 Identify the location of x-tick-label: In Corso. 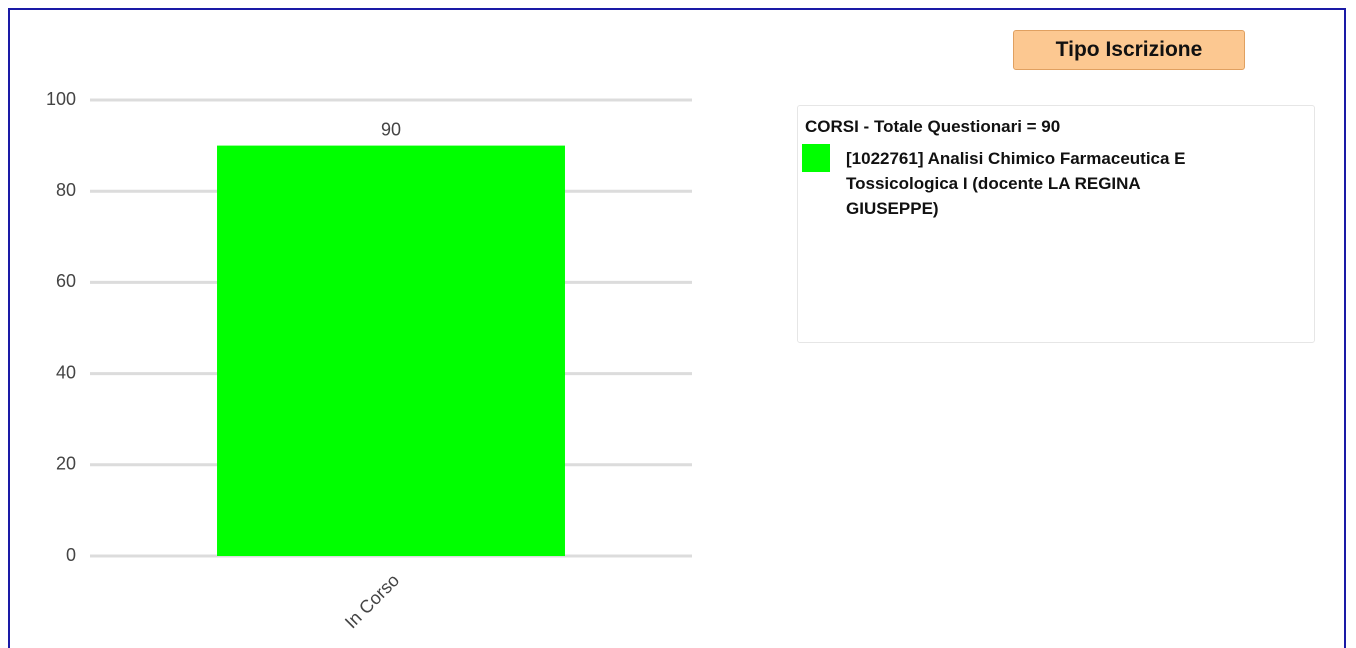
(372, 601).